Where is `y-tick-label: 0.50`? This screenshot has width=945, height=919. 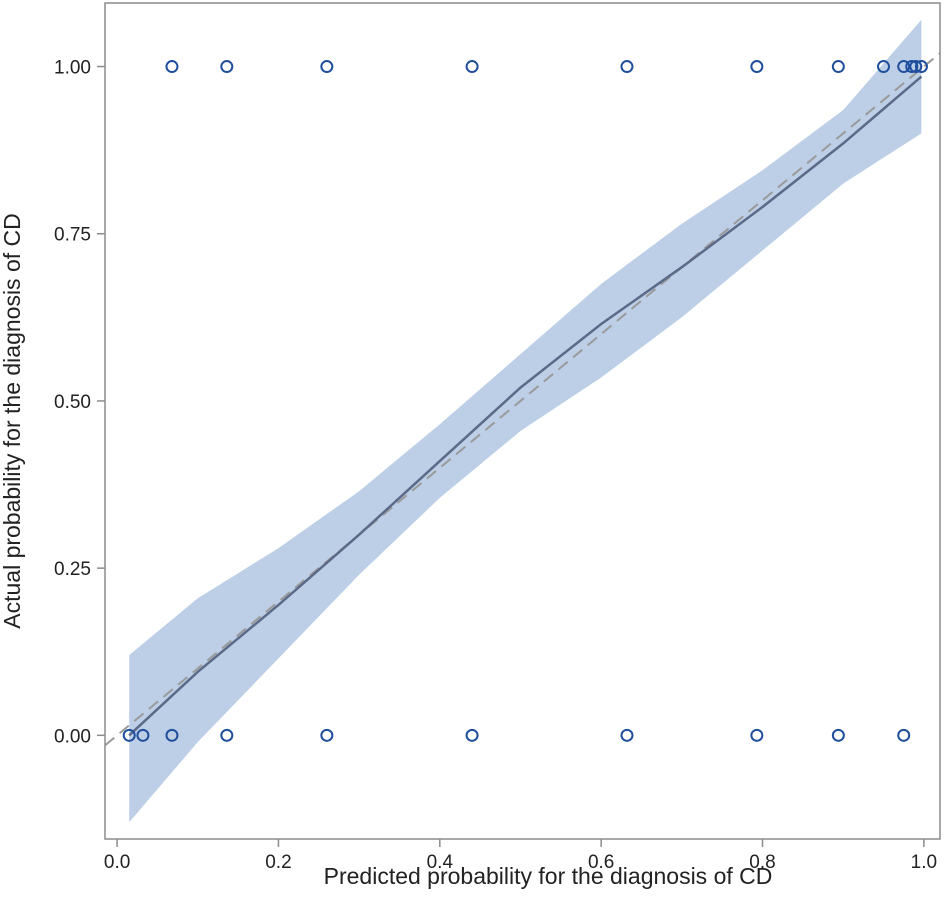
y-tick-label: 0.50 is located at coordinates (72, 402).